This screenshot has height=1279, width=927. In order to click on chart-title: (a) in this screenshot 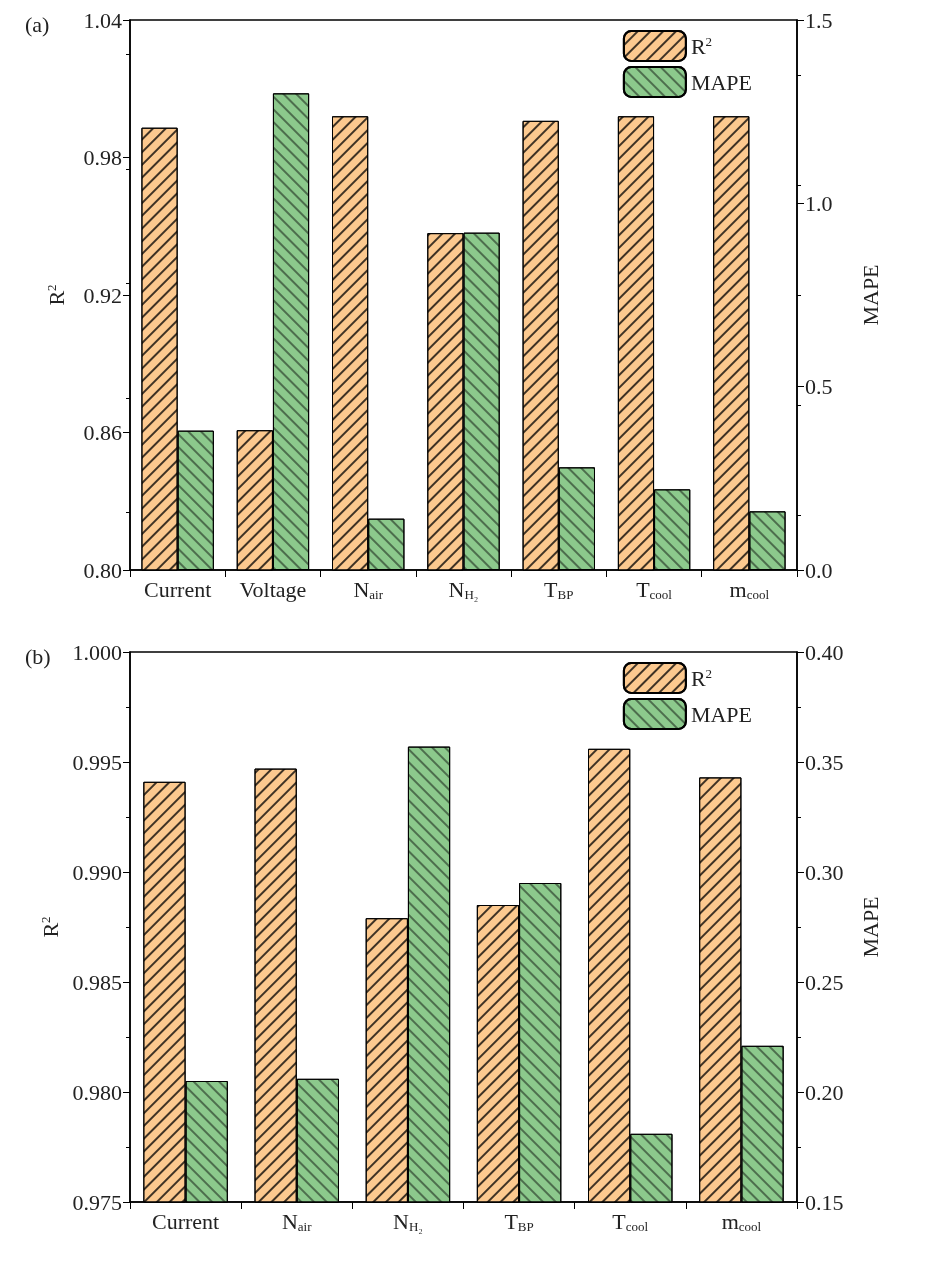, I will do `click(37, 24)`.